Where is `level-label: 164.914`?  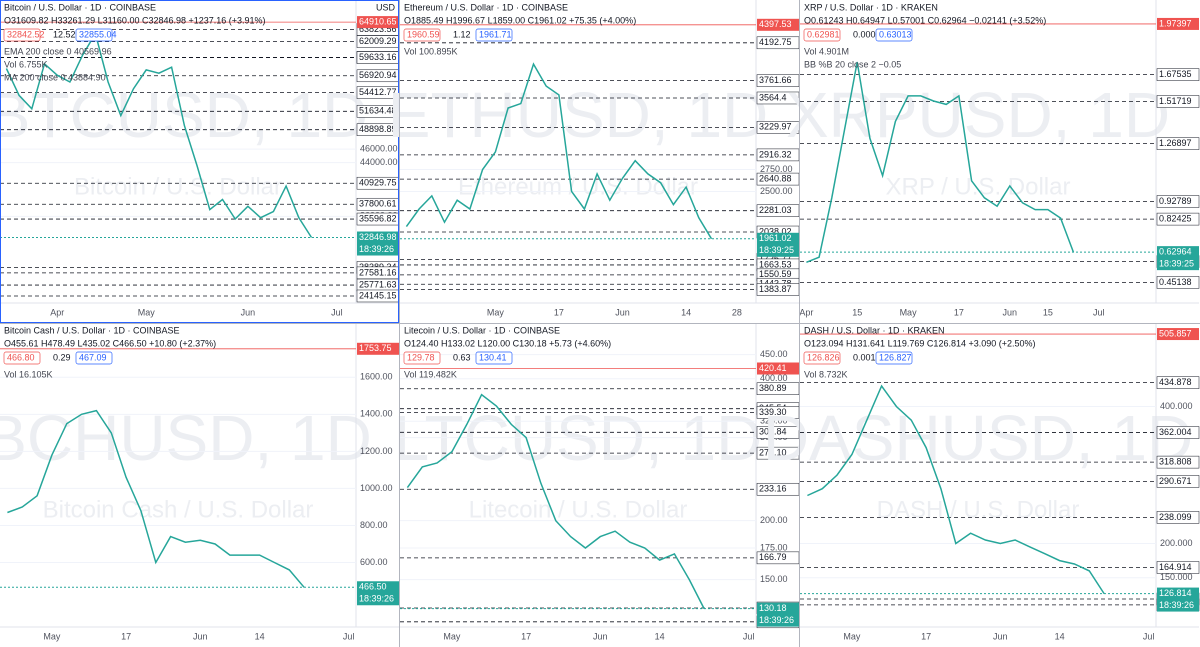
level-label: 164.914 is located at coordinates (1175, 567).